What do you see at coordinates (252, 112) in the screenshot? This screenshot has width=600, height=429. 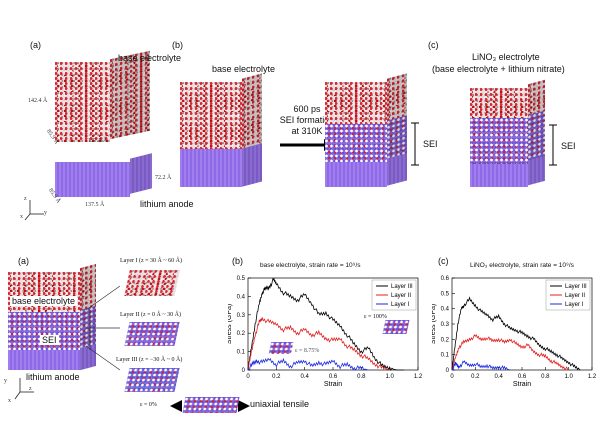 I see `b-before-side` at bounding box center [252, 112].